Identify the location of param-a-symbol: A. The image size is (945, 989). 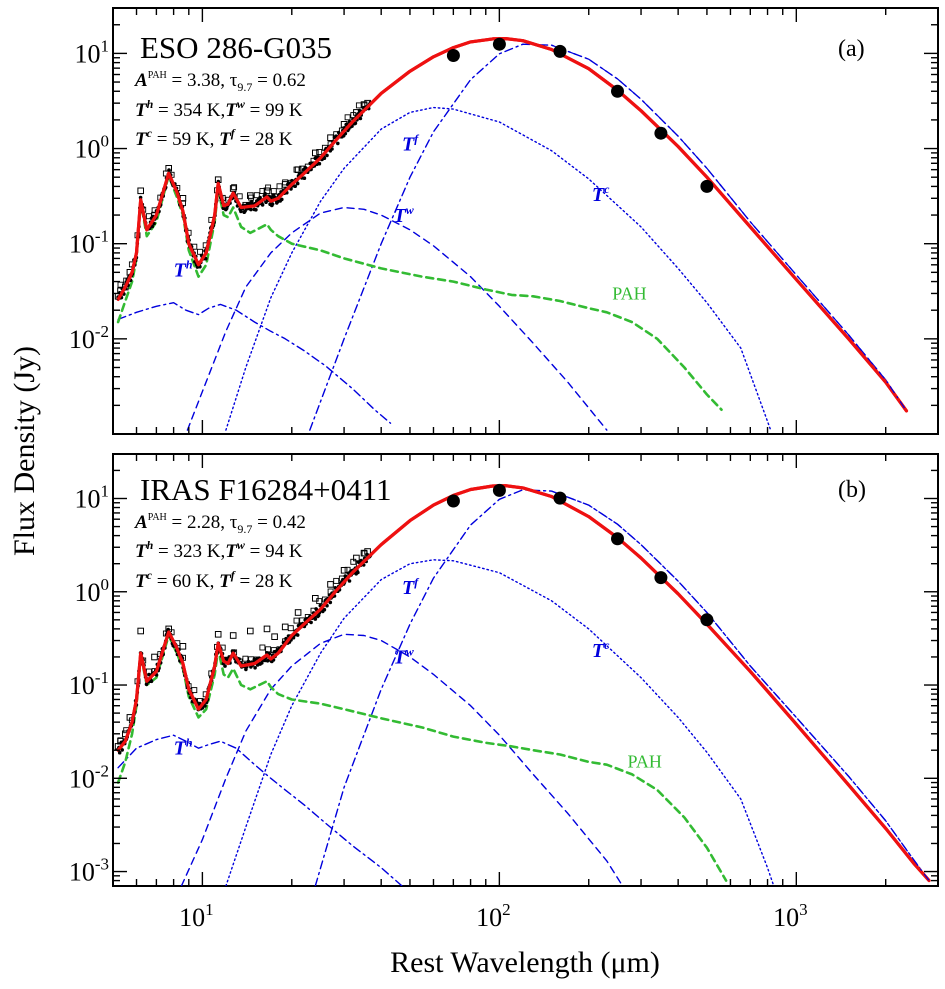
(141, 80).